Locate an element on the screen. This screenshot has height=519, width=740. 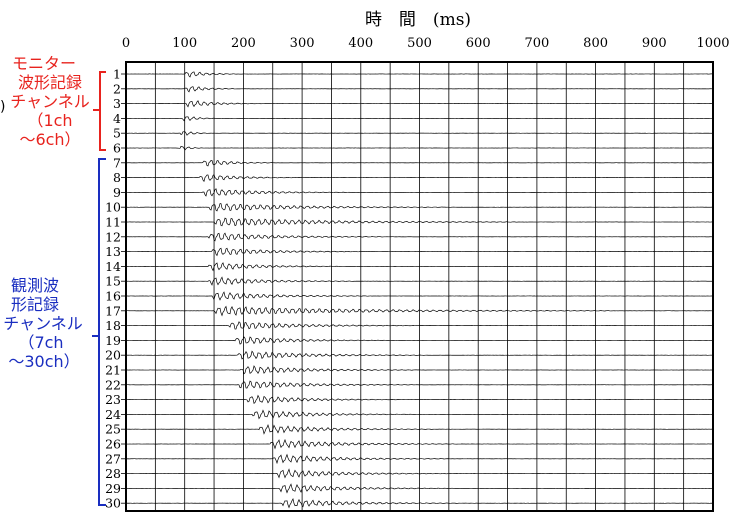
channel-label: 26 is located at coordinates (113, 444).